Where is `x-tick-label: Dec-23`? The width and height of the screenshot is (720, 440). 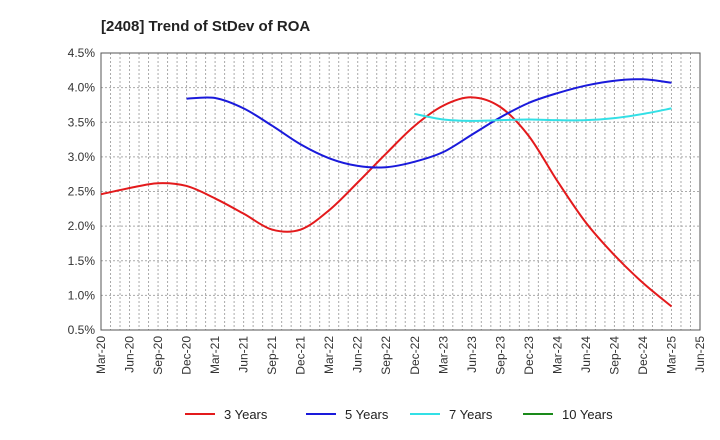
x-tick-label: Dec-23 is located at coordinates (529, 355).